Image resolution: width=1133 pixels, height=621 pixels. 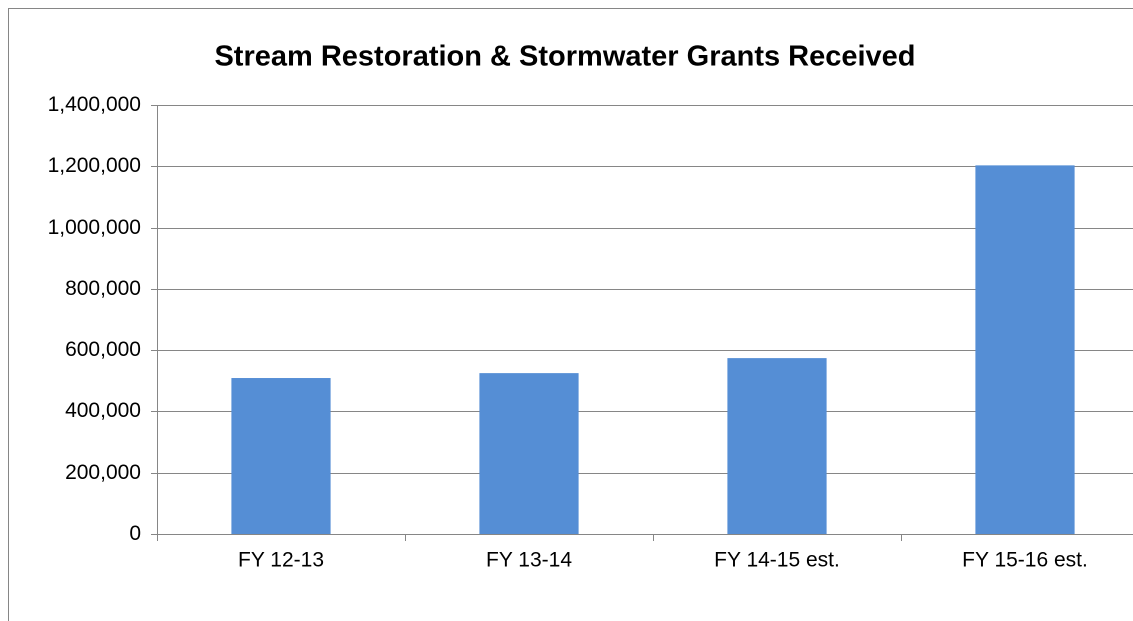 I want to click on x-tick-label: FY 15-16 est., so click(x=1025, y=560).